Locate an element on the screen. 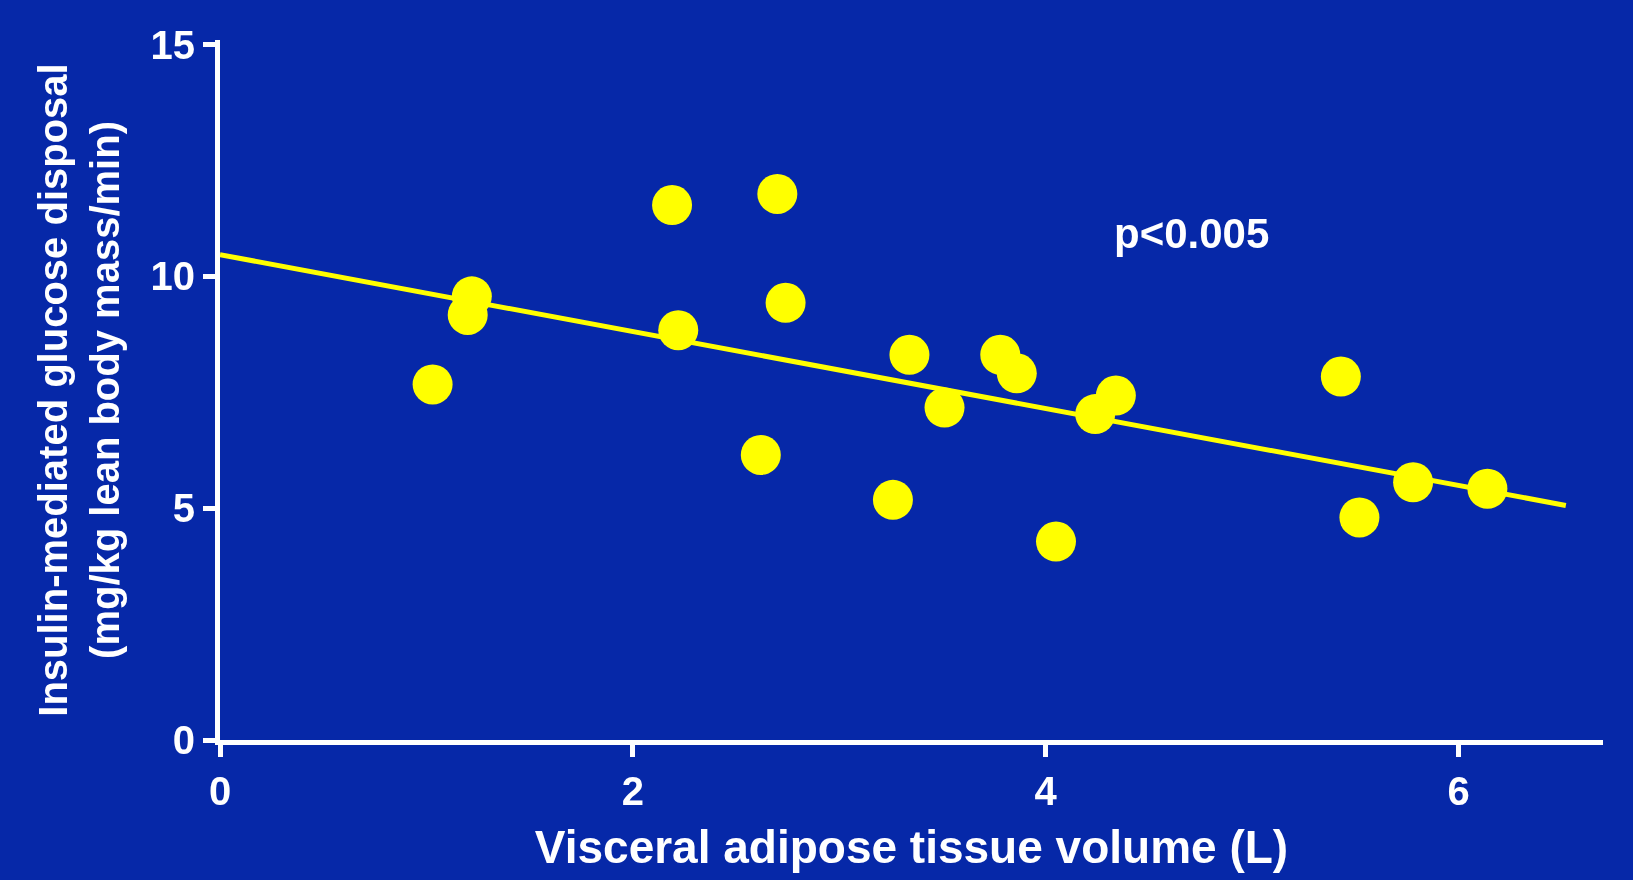 The image size is (1633, 880). x-tick-label: 4 is located at coordinates (1046, 791).